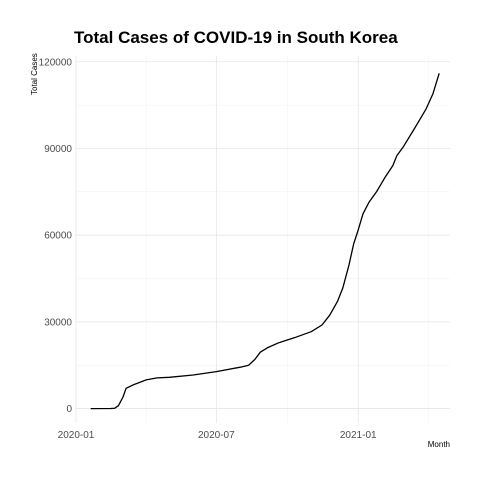 Image resolution: width=480 pixels, height=480 pixels. Describe the element at coordinates (58, 149) in the screenshot. I see `y-tick-label: 90000` at that location.